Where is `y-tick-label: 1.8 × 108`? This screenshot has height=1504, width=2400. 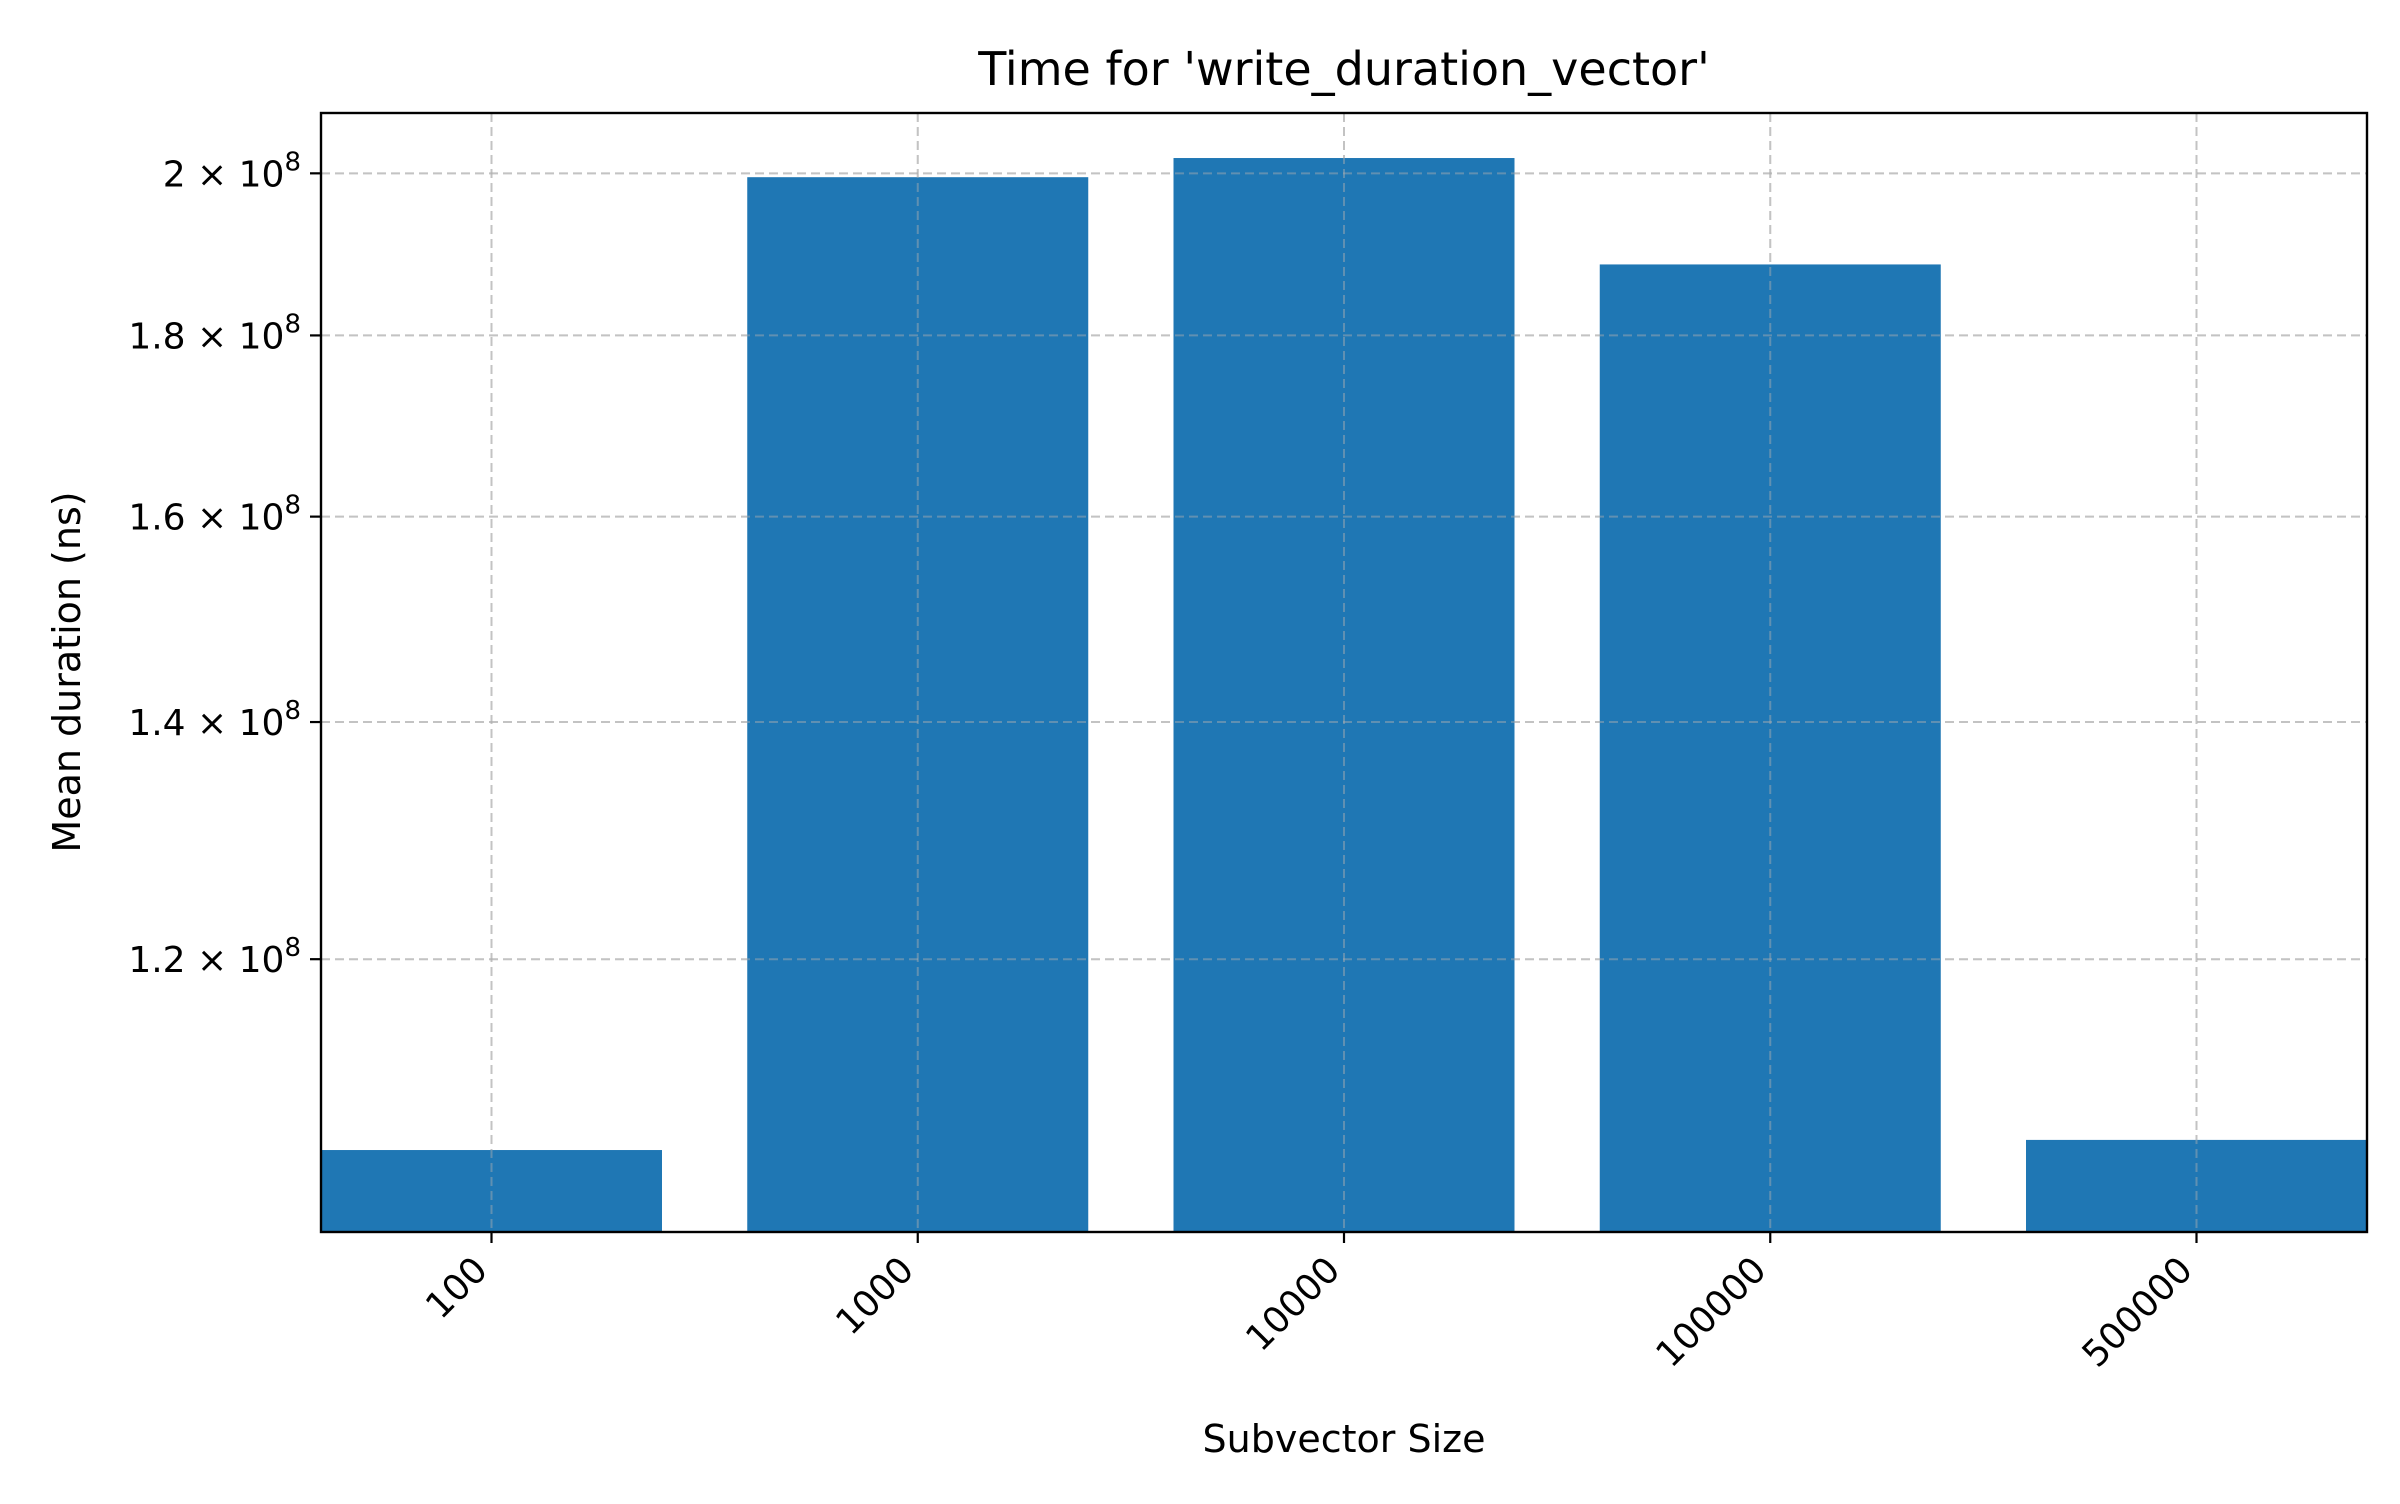
y-tick-label: 1.8 × 108 is located at coordinates (214, 333).